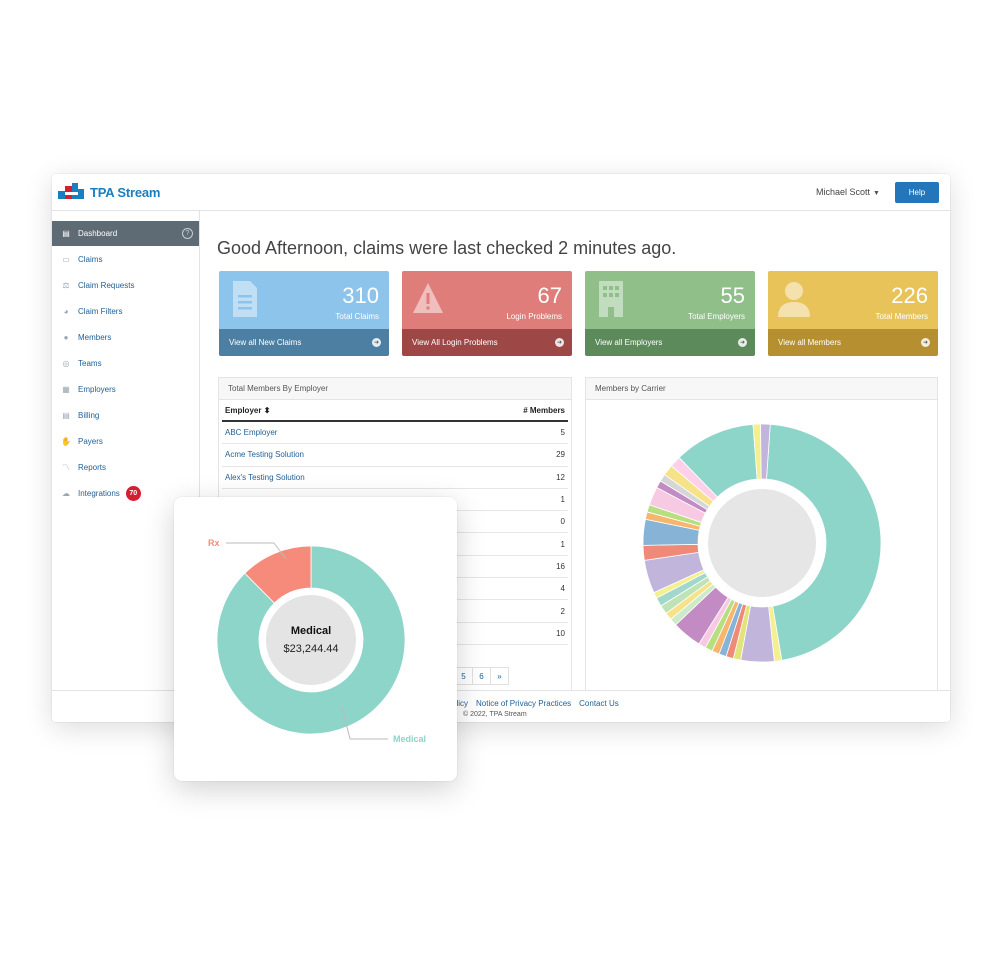 Image resolution: width=1000 pixels, height=958 pixels. Describe the element at coordinates (125, 285) in the screenshot. I see `sidebar-item-claim-requests: ⚖ Claim Requests` at that location.